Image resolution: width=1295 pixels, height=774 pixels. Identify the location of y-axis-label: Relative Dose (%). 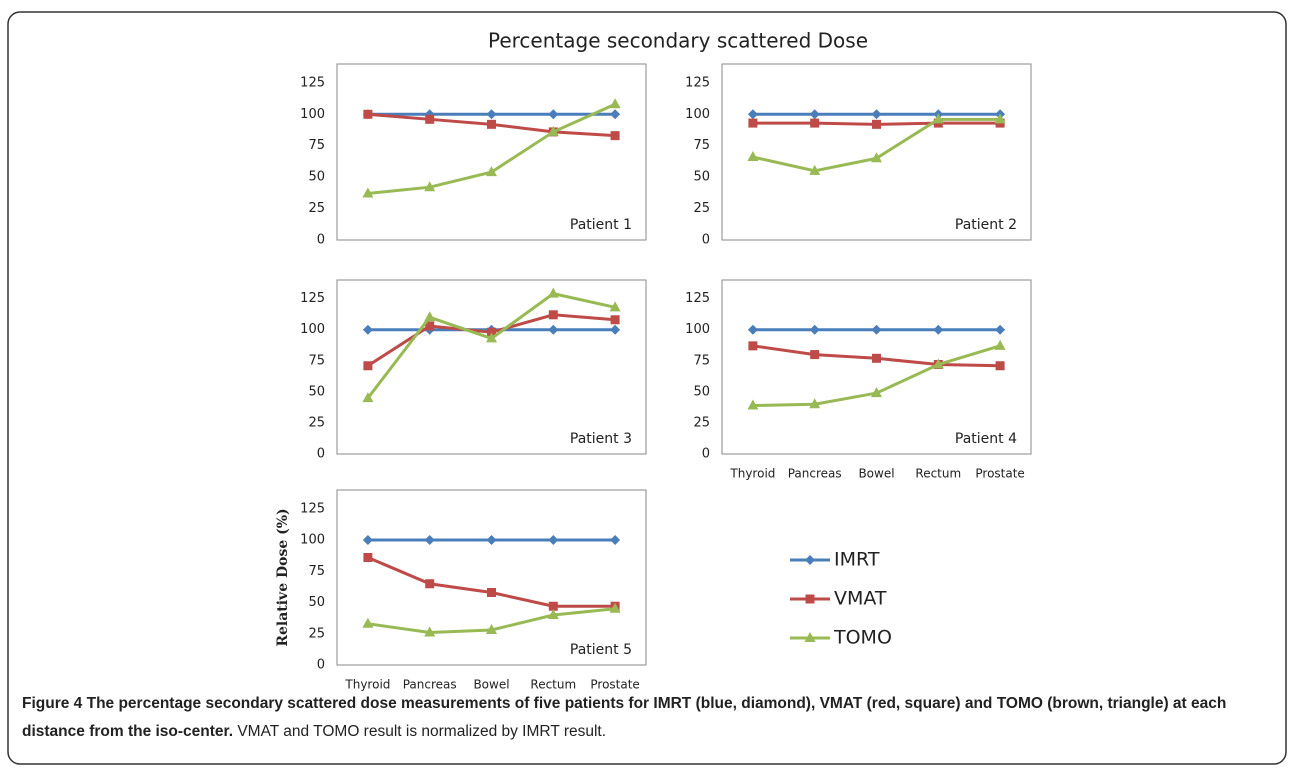
(283, 577).